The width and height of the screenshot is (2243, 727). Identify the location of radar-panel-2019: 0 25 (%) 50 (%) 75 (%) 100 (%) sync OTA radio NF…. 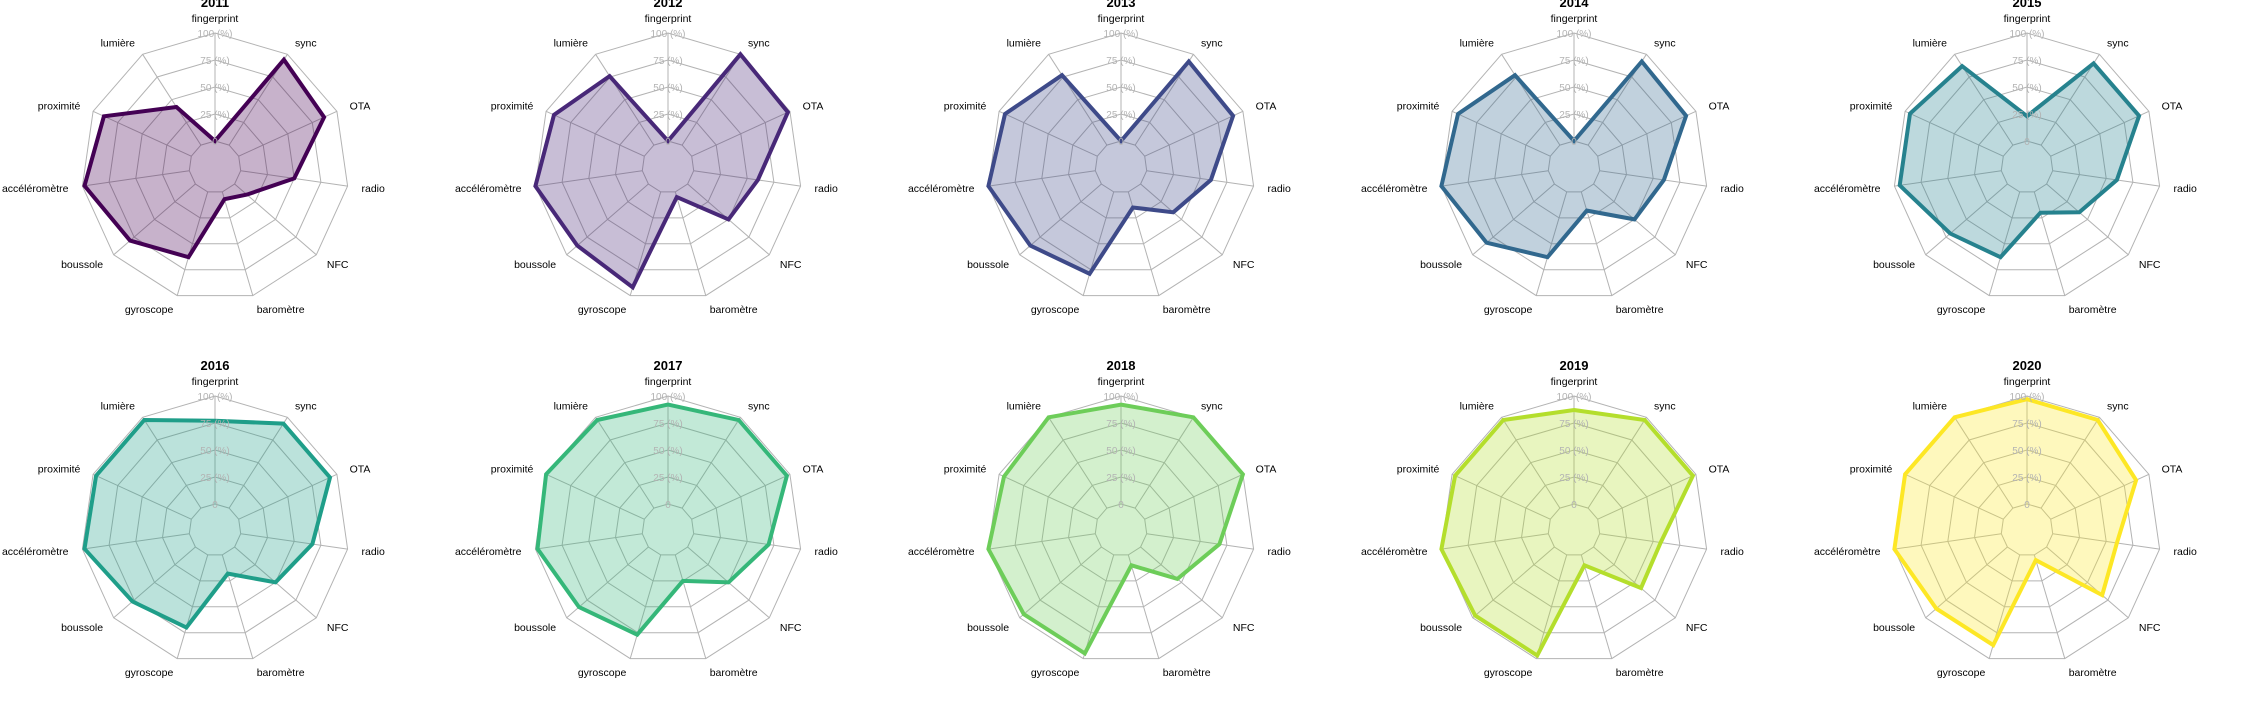
(1552, 518).